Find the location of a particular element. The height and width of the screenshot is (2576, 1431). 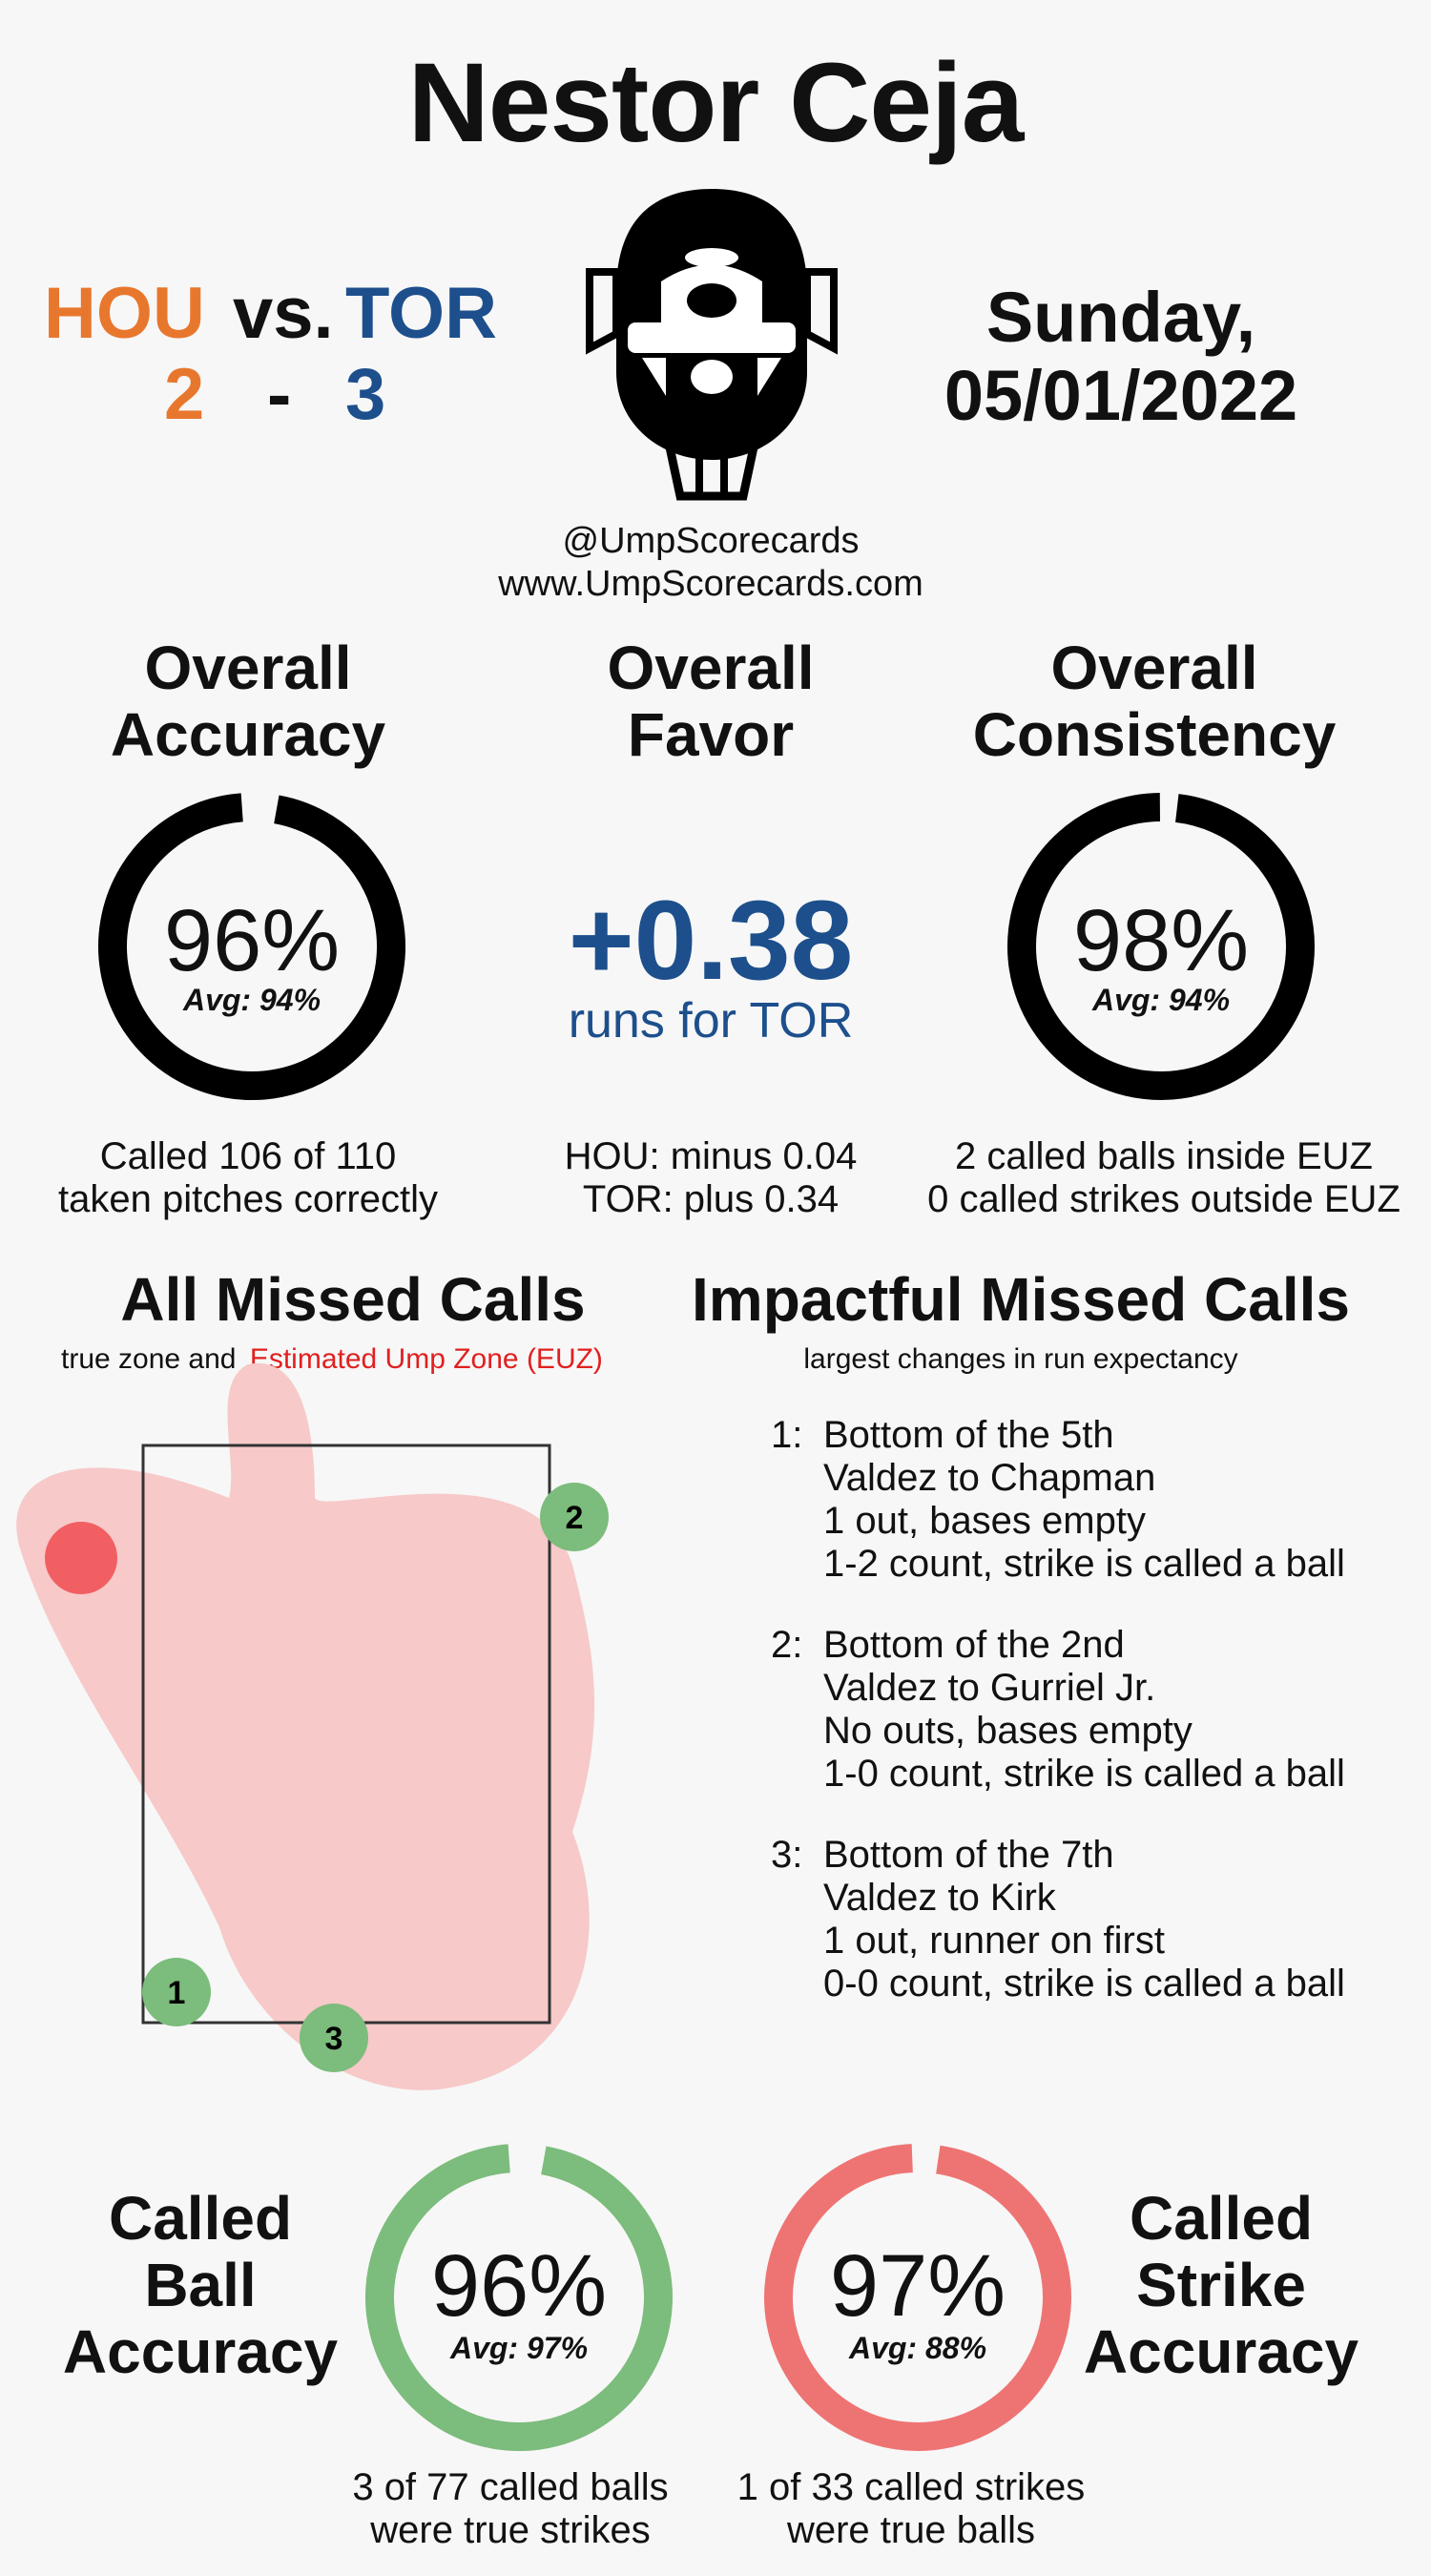

desc-line: TOR: plus 0.34 is located at coordinates (711, 1199).